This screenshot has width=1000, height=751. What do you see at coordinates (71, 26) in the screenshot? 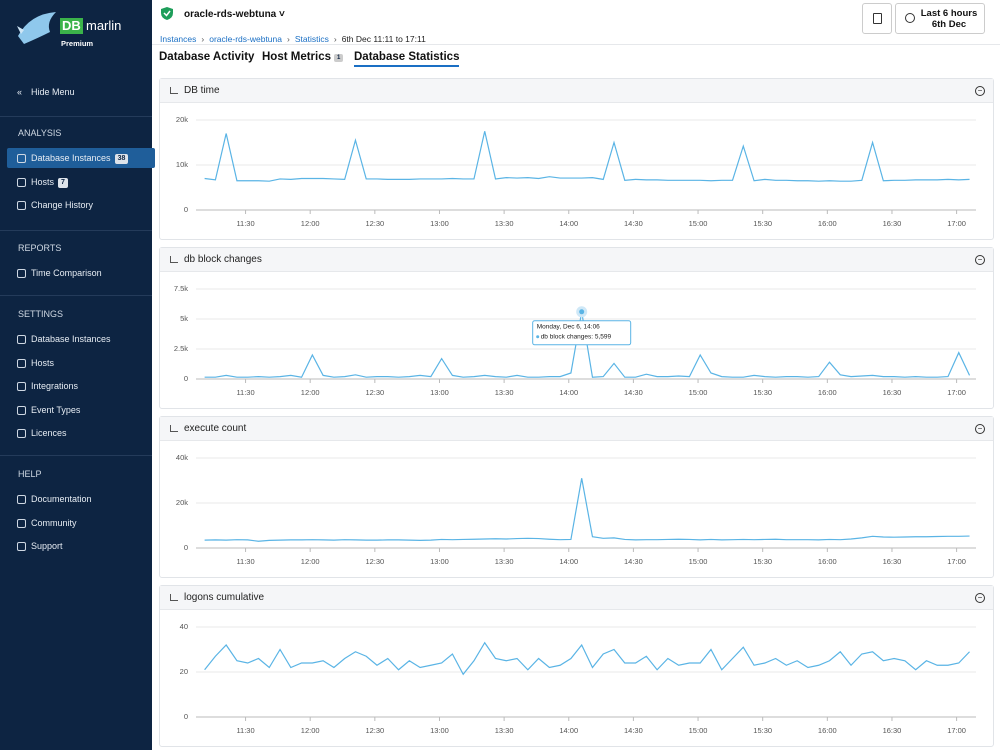
I see `logo-db: DB` at bounding box center [71, 26].